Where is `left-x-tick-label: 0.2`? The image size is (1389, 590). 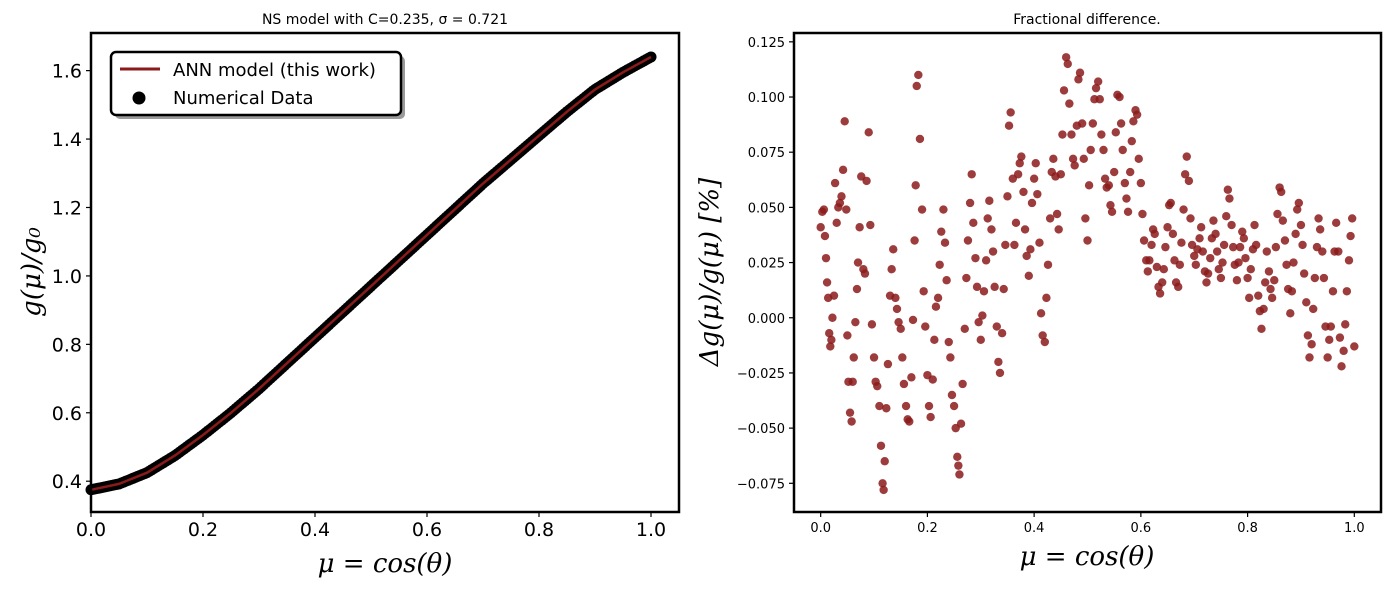
left-x-tick-label: 0.2 is located at coordinates (203, 530).